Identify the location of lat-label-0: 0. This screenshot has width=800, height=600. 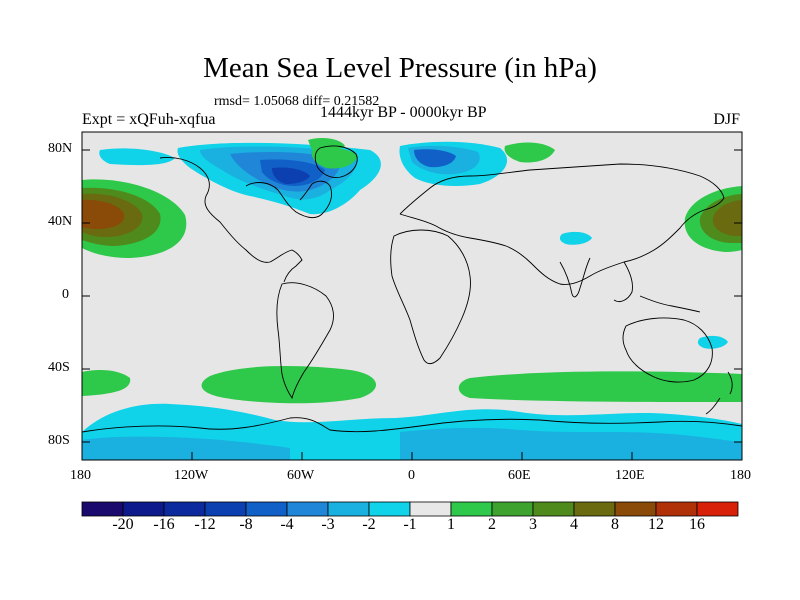
(65, 294).